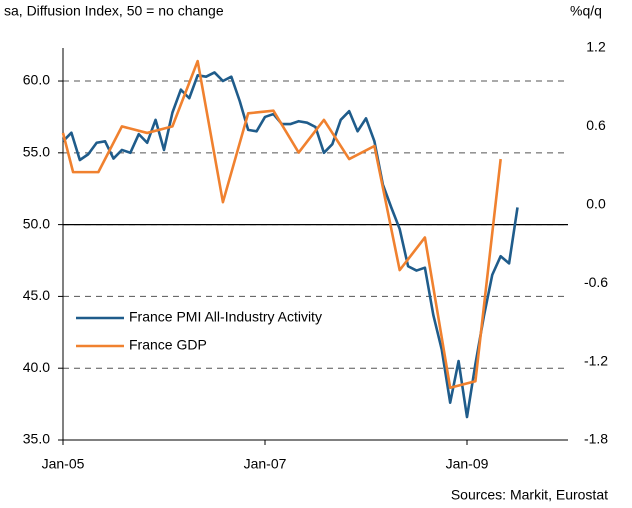 This screenshot has width=632, height=508. Describe the element at coordinates (225, 317) in the screenshot. I see `legend-label: France PMI All-Industry Activity` at that location.